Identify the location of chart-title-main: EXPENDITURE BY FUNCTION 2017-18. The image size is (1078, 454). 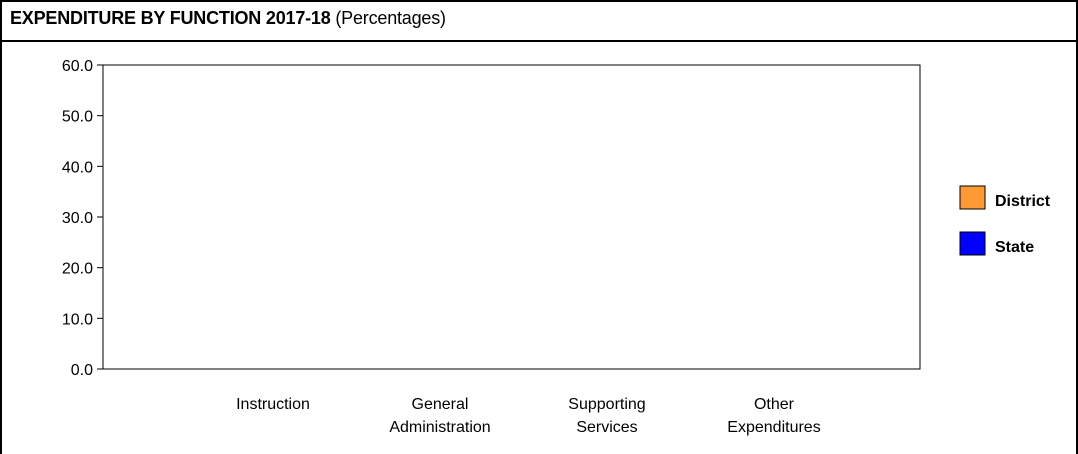
(170, 18).